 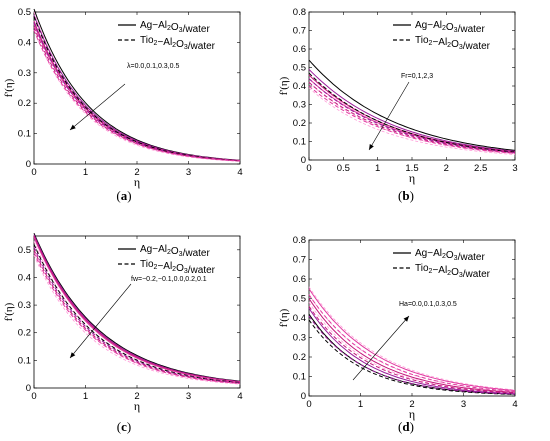 What do you see at coordinates (406, 195) in the screenshot?
I see `panel-caption: (b)` at bounding box center [406, 195].